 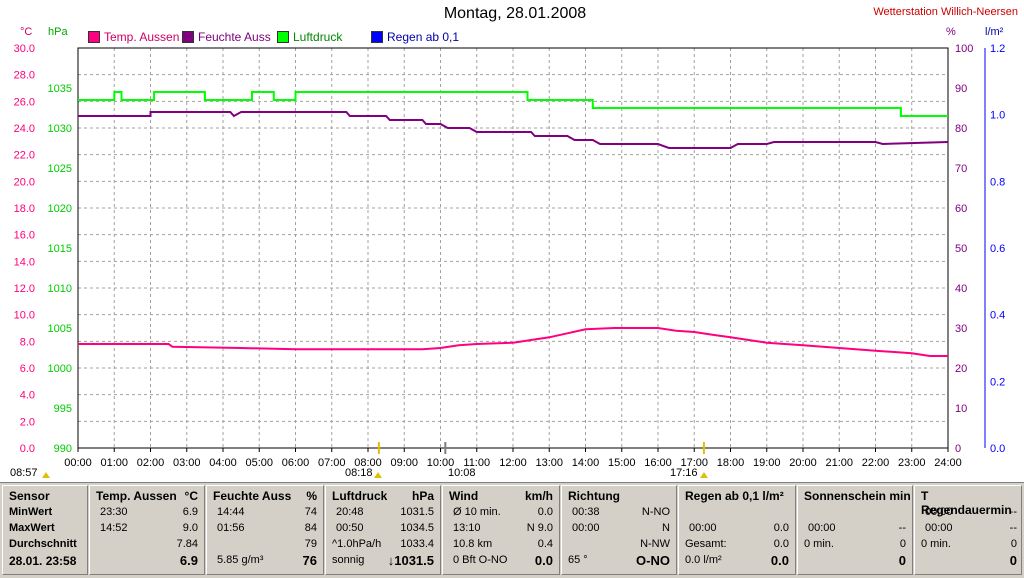 What do you see at coordinates (961, 369) in the screenshot?
I see `humidity-tick-label: 20` at bounding box center [961, 369].